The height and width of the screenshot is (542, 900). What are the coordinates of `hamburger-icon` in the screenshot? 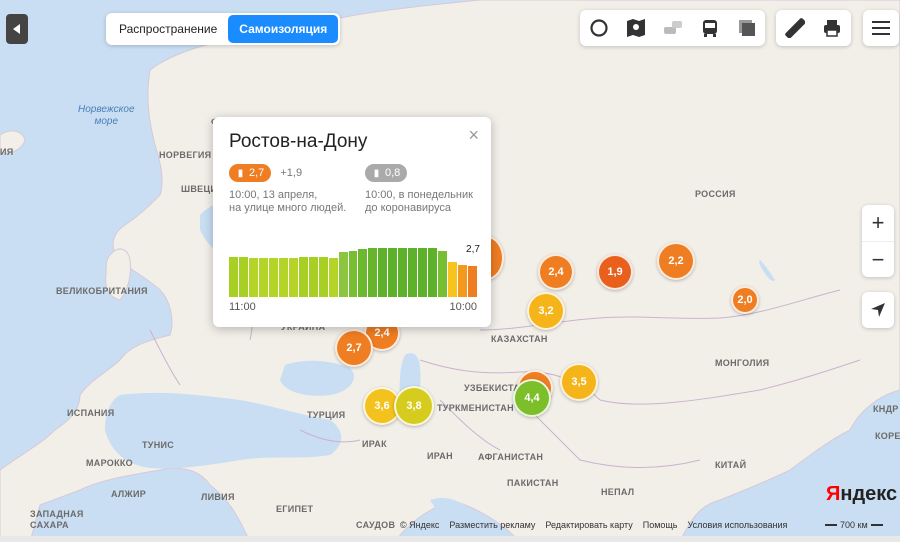 It's located at (881, 28).